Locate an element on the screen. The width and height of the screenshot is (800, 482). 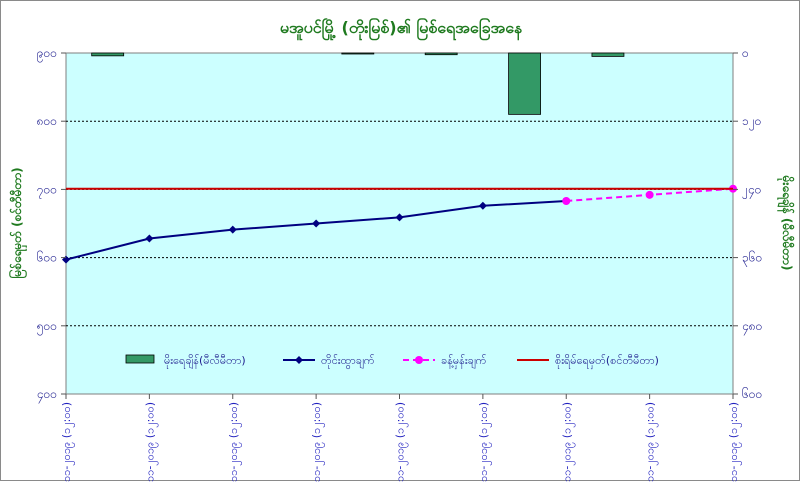
y-right-tick-label: ၄၈၀ is located at coordinates (752, 327).